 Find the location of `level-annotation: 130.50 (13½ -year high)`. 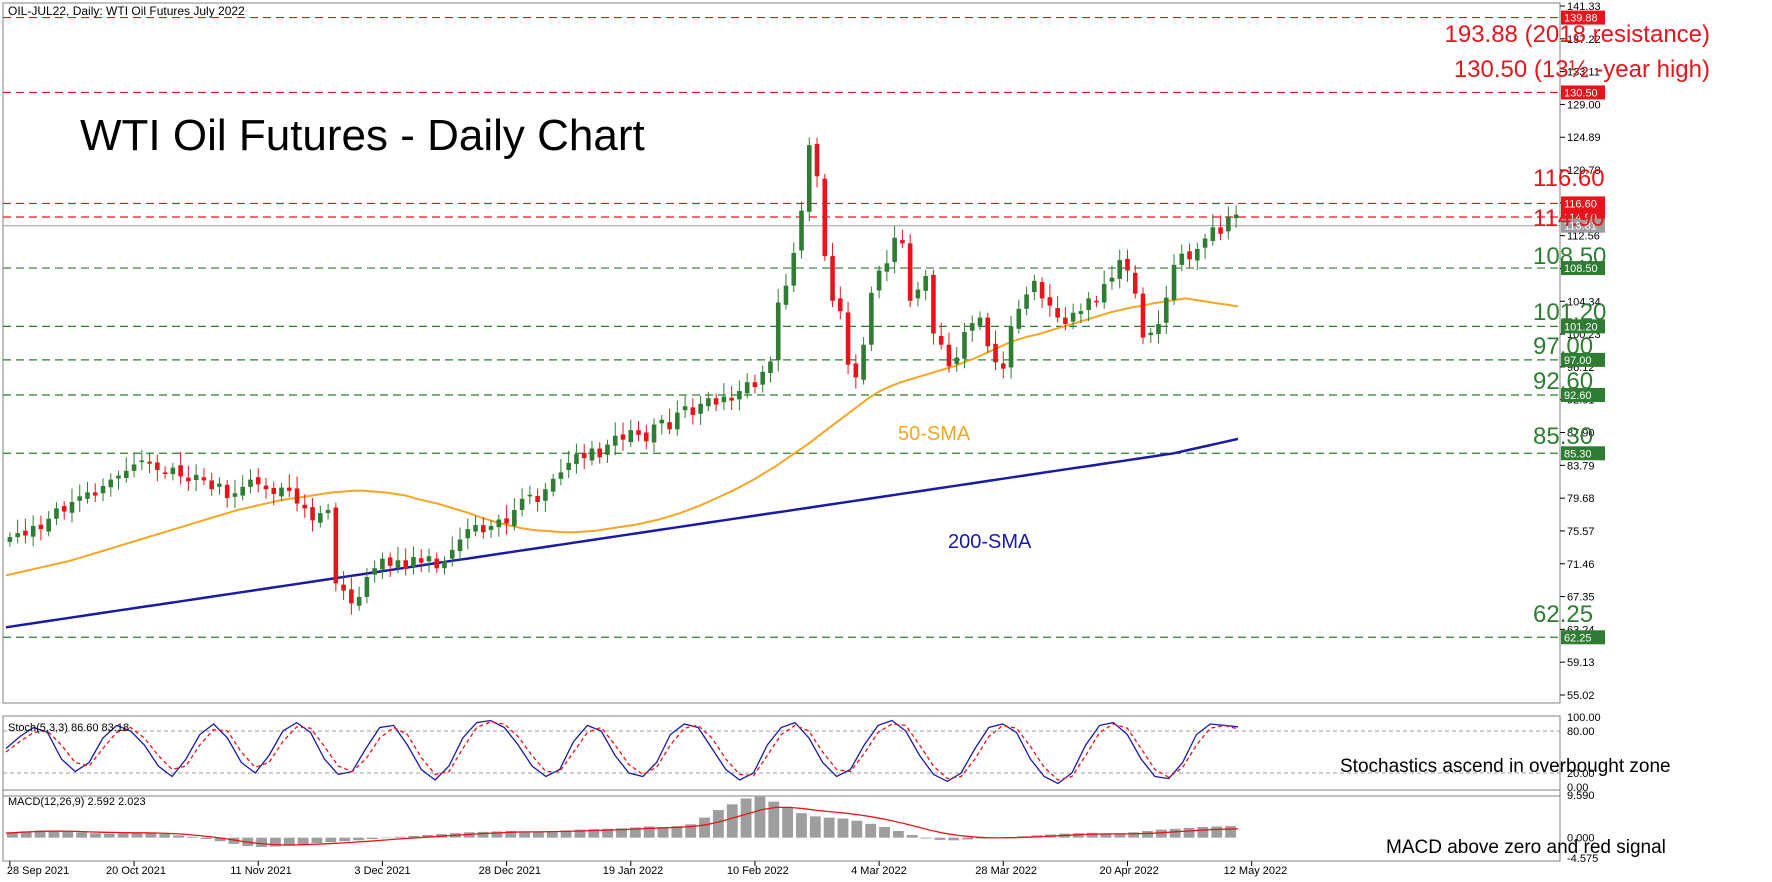

level-annotation: 130.50 (13½ -year high) is located at coordinates (1582, 69).